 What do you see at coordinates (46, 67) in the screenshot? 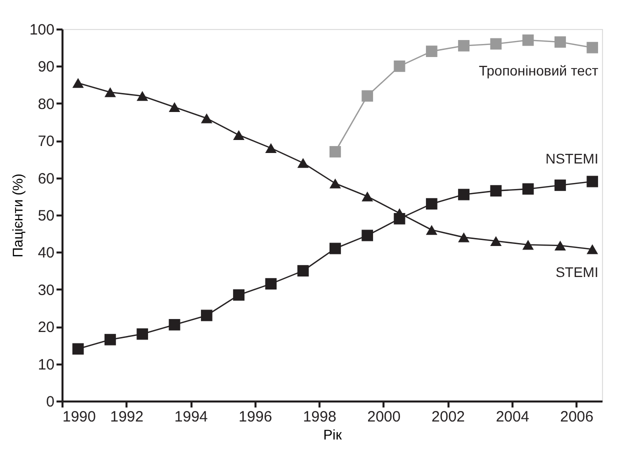
I see `y-tick-label: 90` at bounding box center [46, 67].